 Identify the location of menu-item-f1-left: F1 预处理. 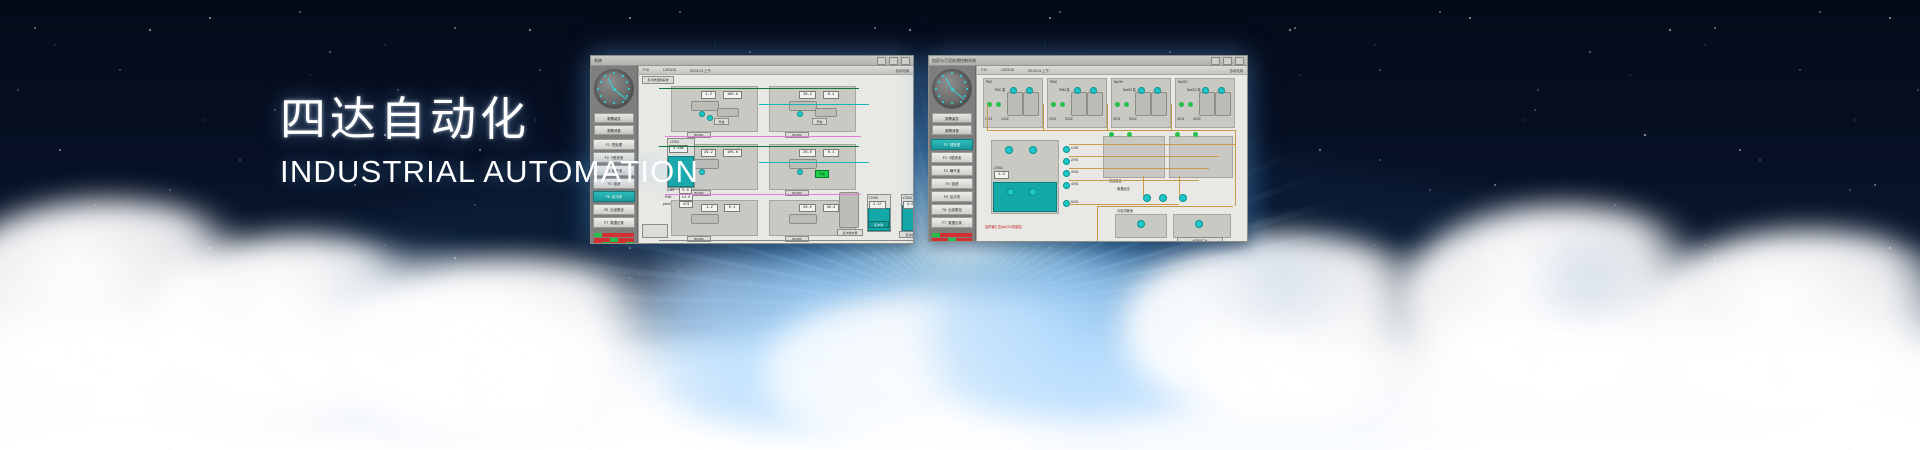
(614, 144).